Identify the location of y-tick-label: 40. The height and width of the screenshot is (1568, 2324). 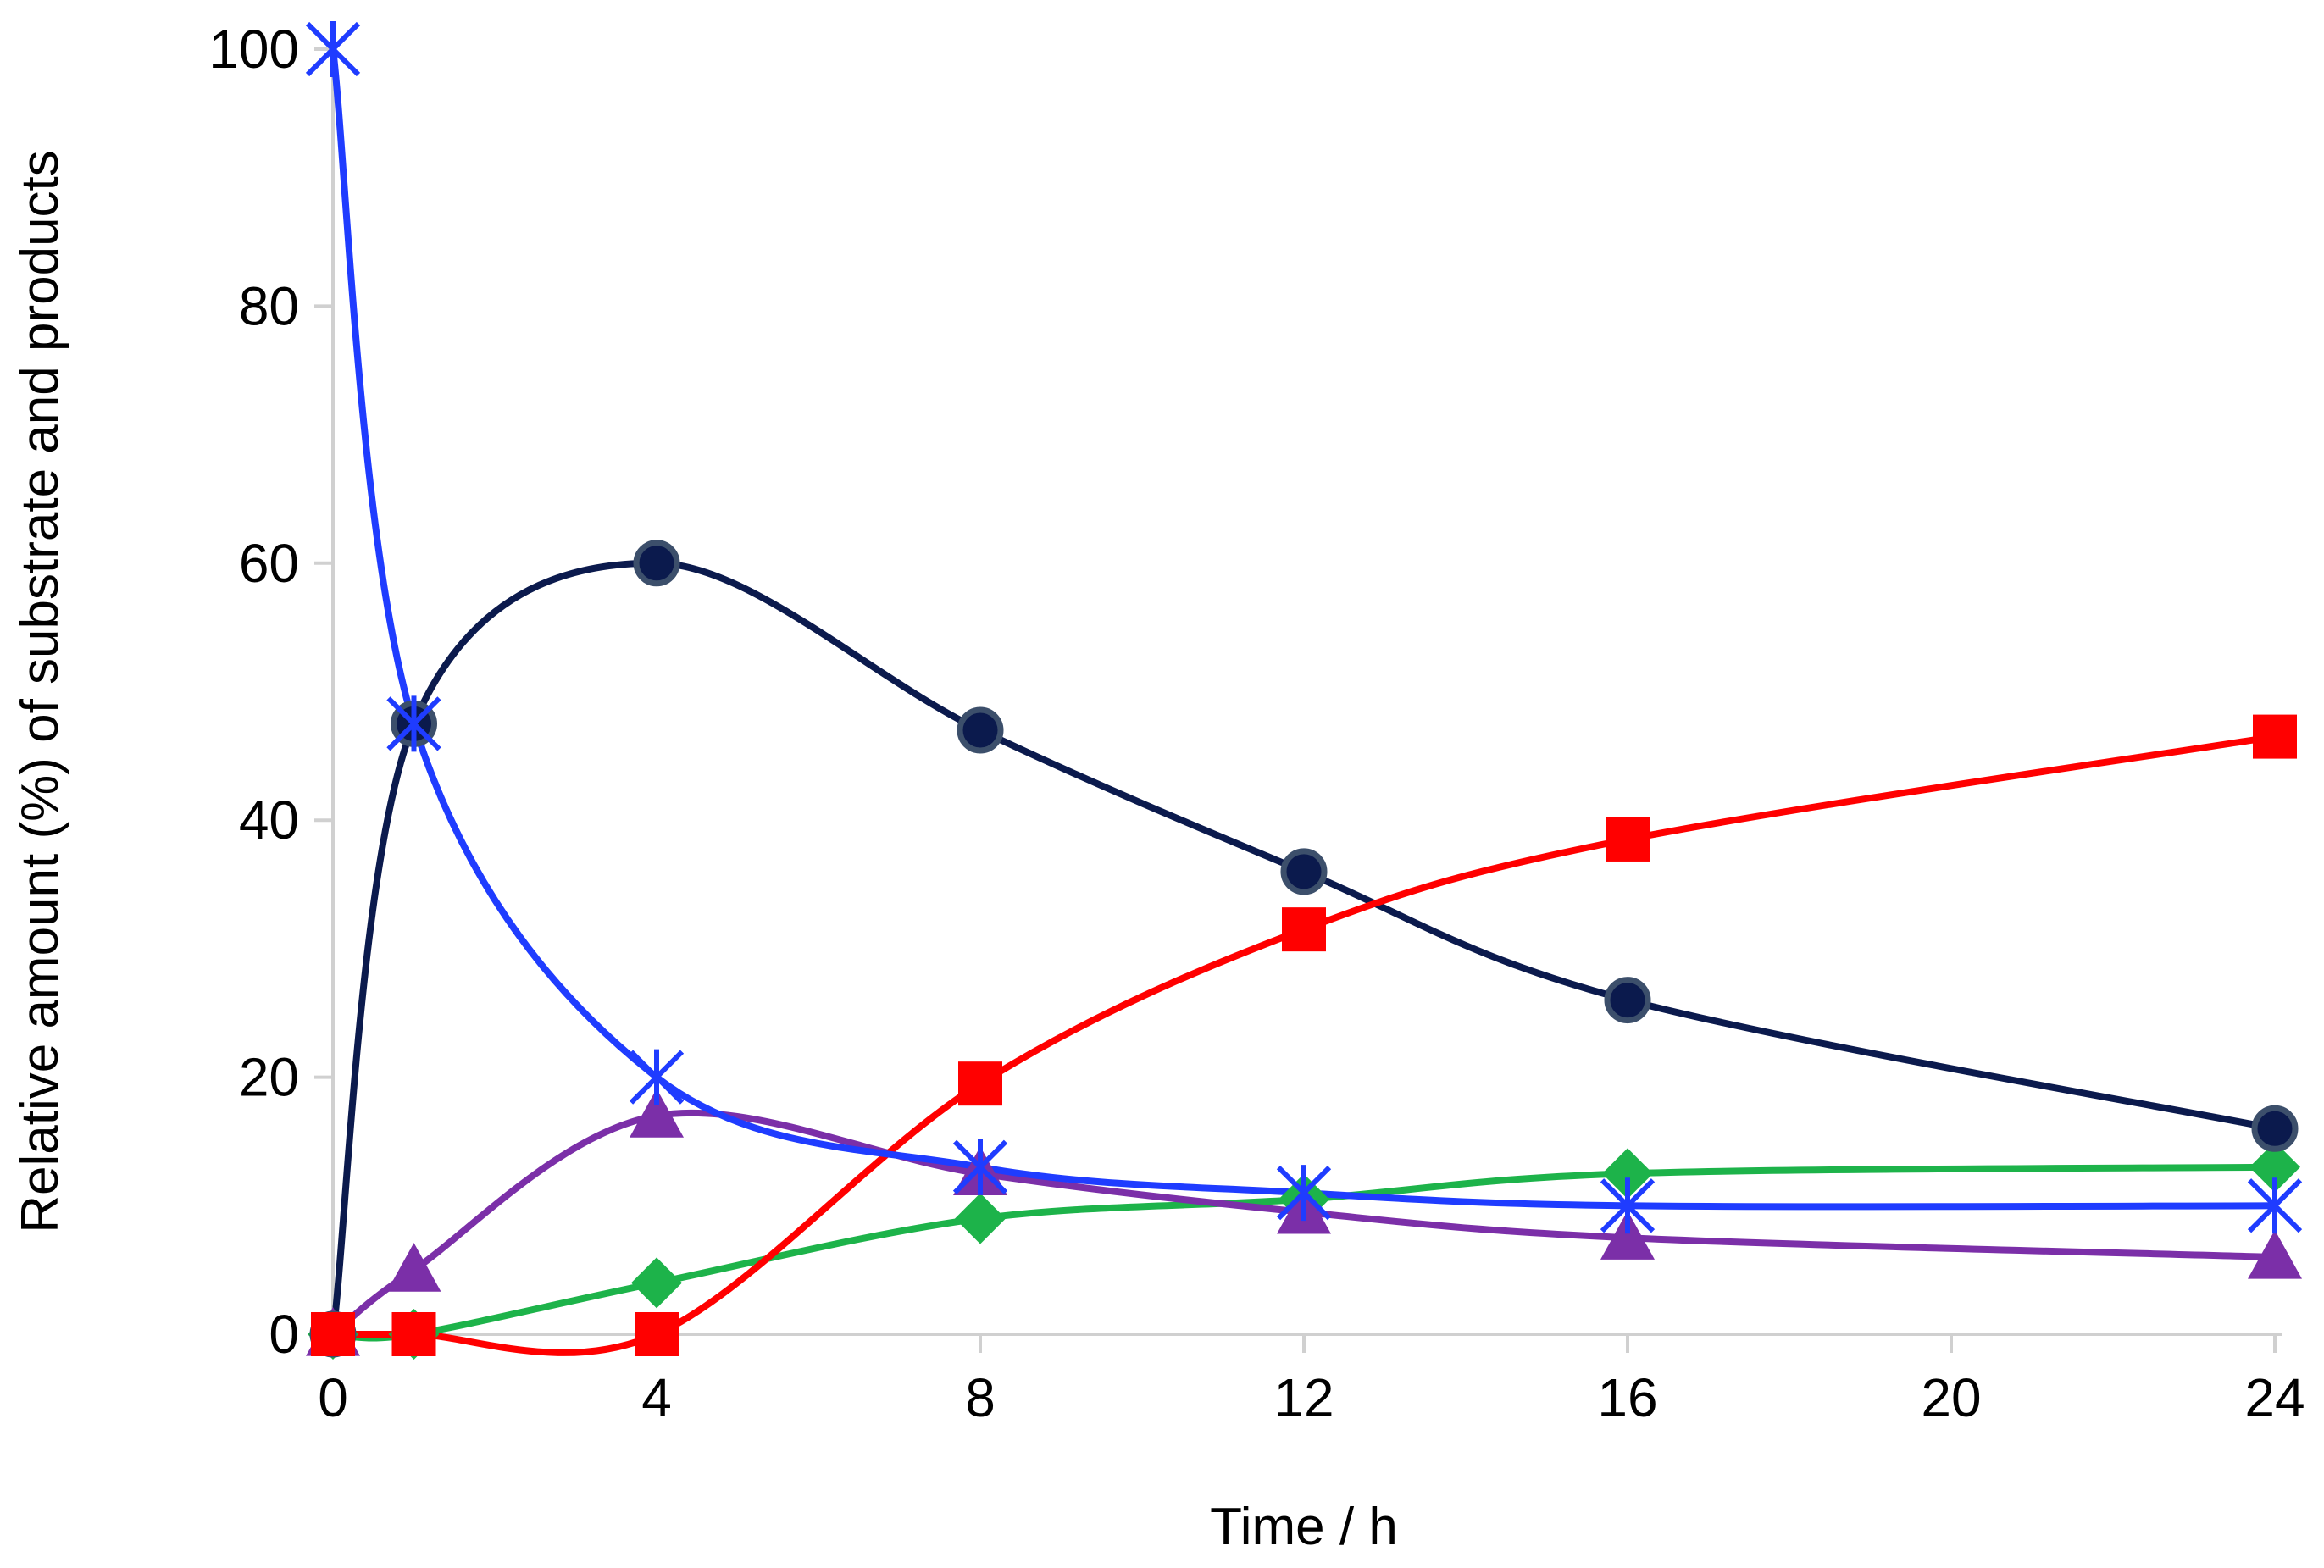
(269, 820).